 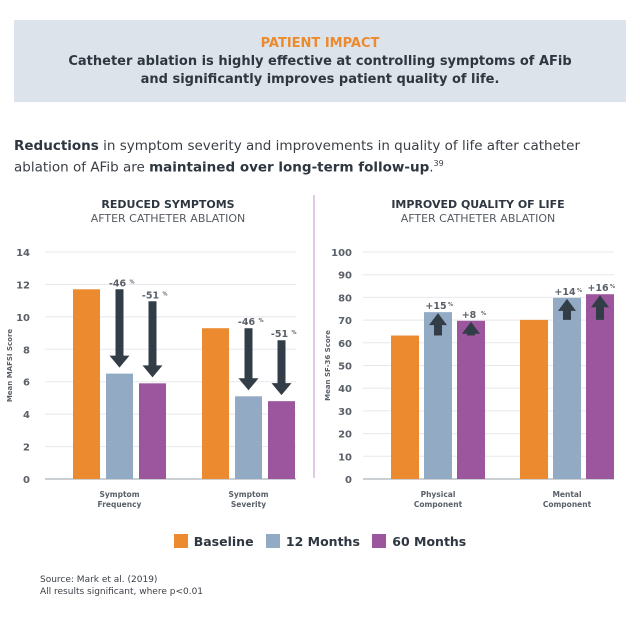 What do you see at coordinates (26, 350) in the screenshot?
I see `y-tick-label: 8` at bounding box center [26, 350].